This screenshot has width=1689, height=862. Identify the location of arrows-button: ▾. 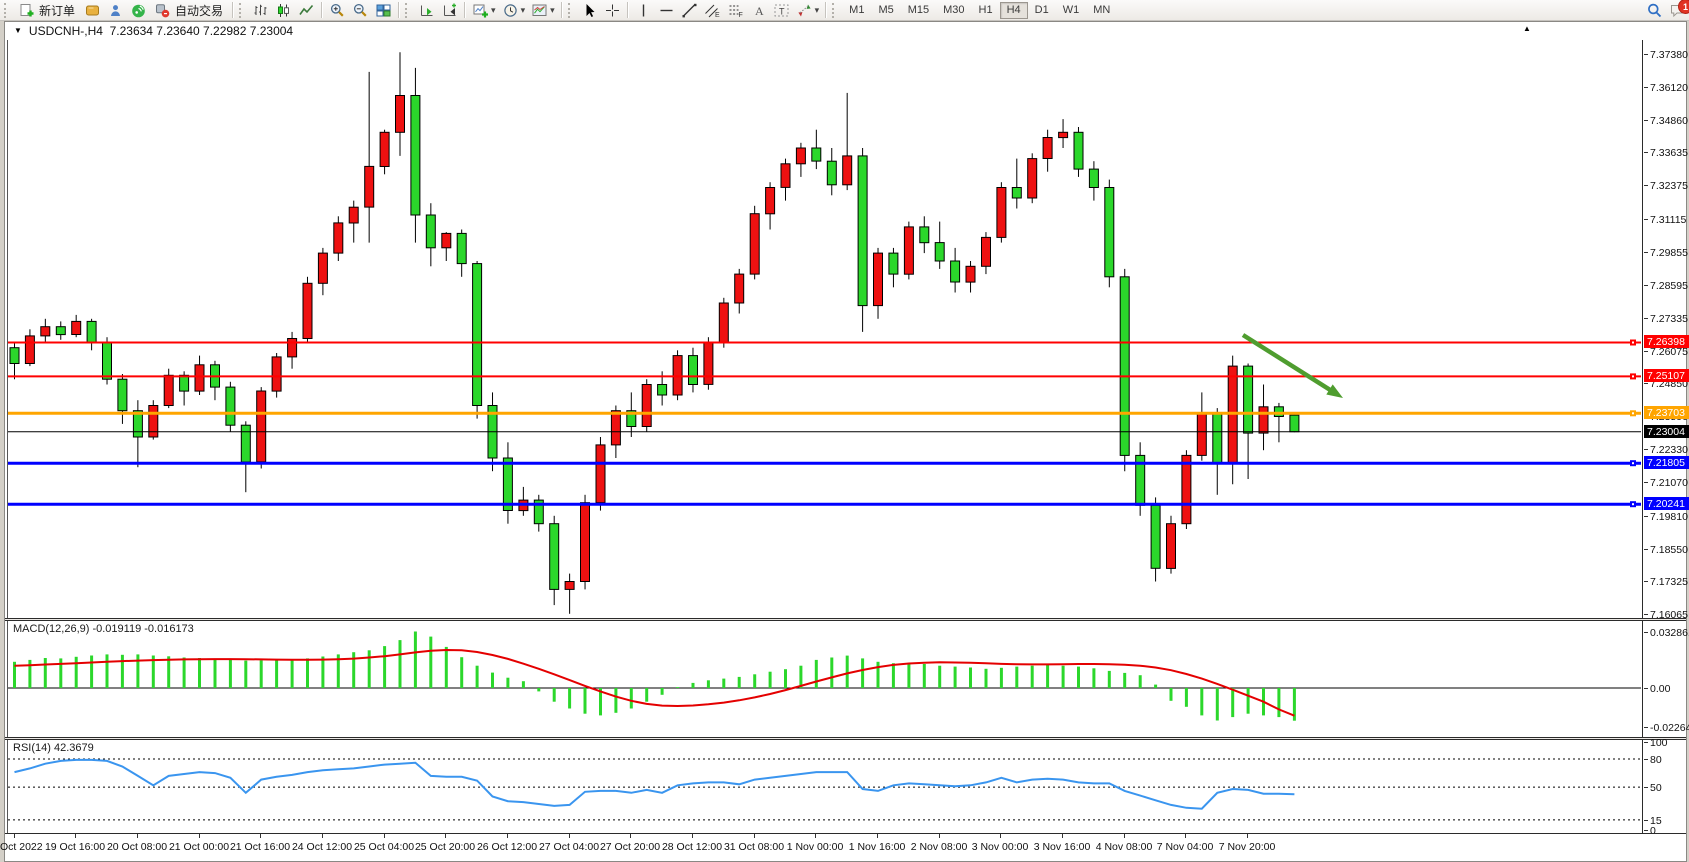
(808, 10).